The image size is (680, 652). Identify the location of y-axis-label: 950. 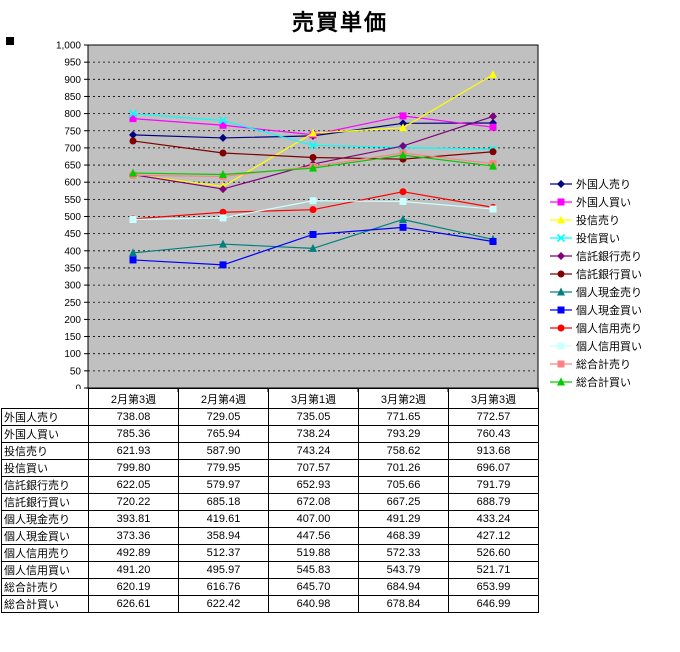
(72, 63).